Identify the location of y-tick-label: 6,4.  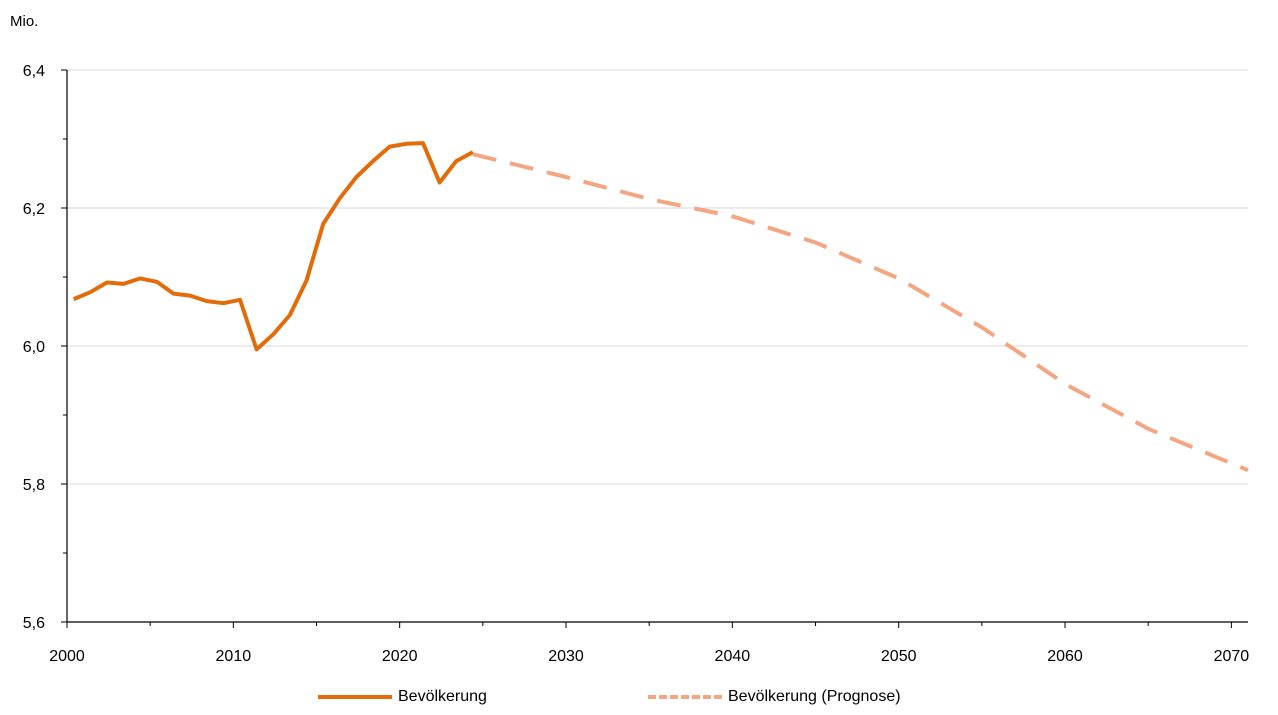
(34, 71).